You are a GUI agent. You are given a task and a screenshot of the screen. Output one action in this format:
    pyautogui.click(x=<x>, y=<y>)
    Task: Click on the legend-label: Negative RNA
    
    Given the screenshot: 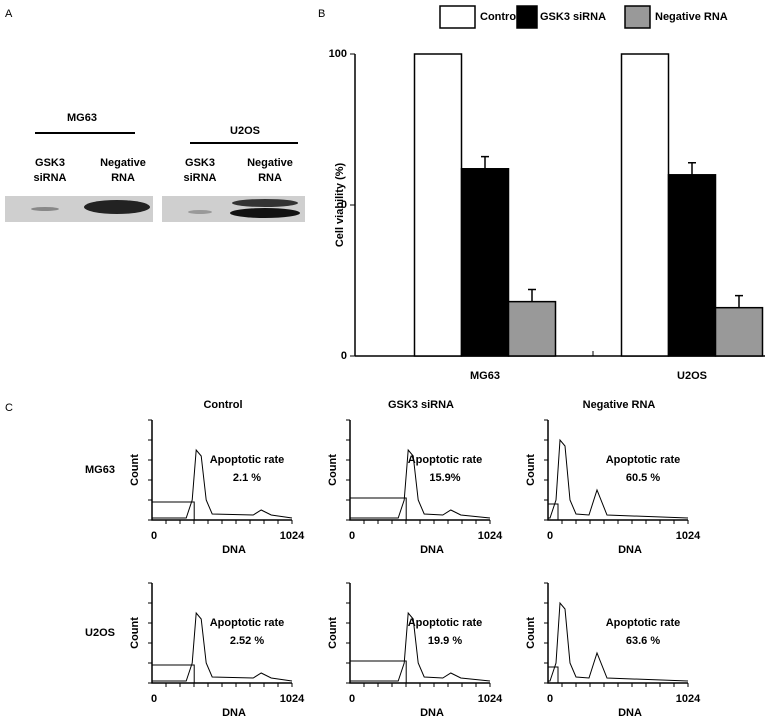 What is the action you would take?
    pyautogui.click(x=691, y=17)
    